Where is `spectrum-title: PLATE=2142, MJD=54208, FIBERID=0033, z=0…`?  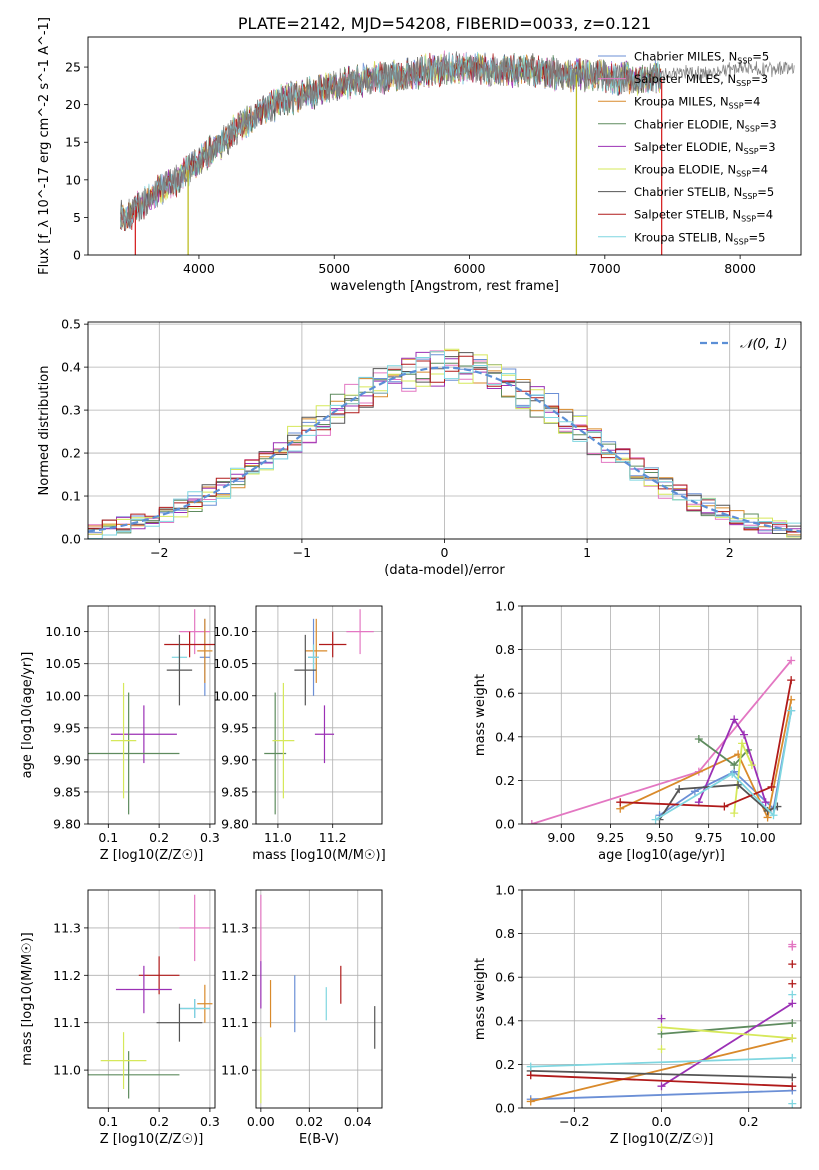
spectrum-title: PLATE=2142, MJD=54208, FIBERID=0033, z=0… is located at coordinates (444, 23).